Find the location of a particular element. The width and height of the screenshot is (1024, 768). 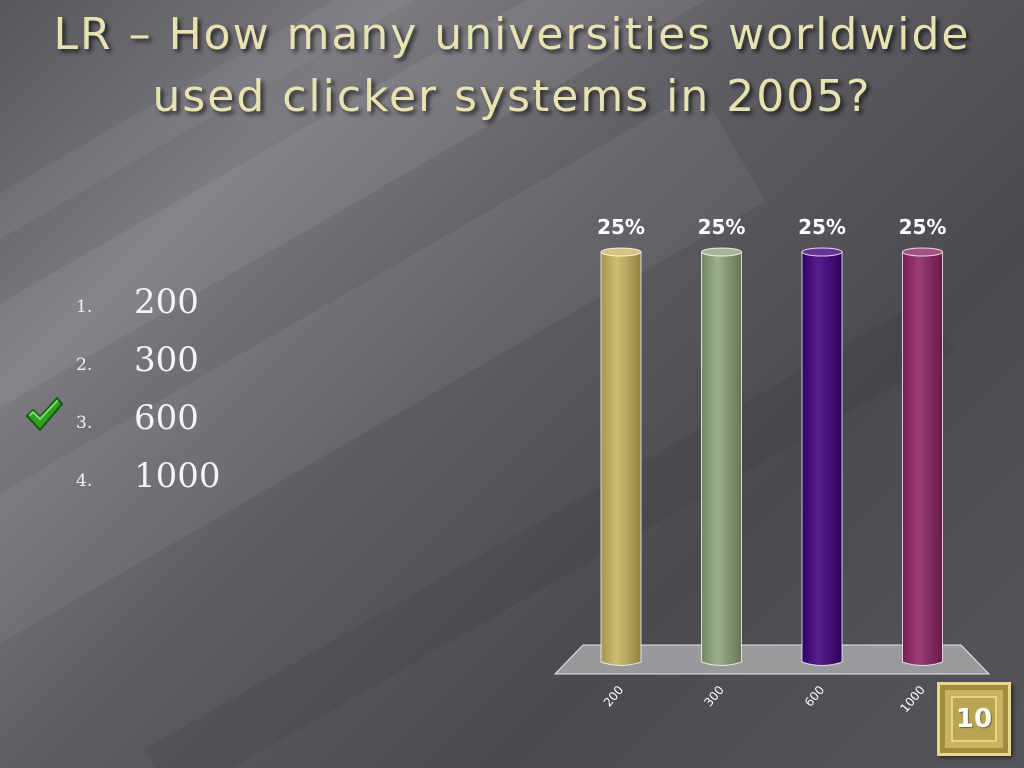

countdown-value: 10 is located at coordinates (974, 719).